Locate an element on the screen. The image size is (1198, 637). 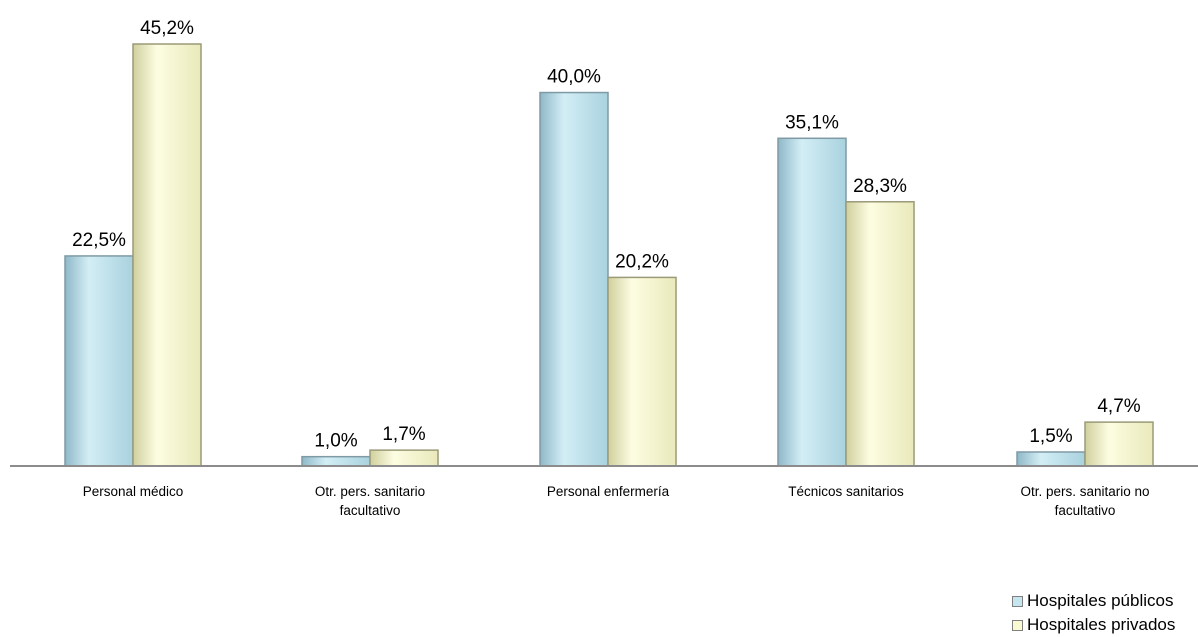
category-label-0: Personal médico is located at coordinates (133, 491).